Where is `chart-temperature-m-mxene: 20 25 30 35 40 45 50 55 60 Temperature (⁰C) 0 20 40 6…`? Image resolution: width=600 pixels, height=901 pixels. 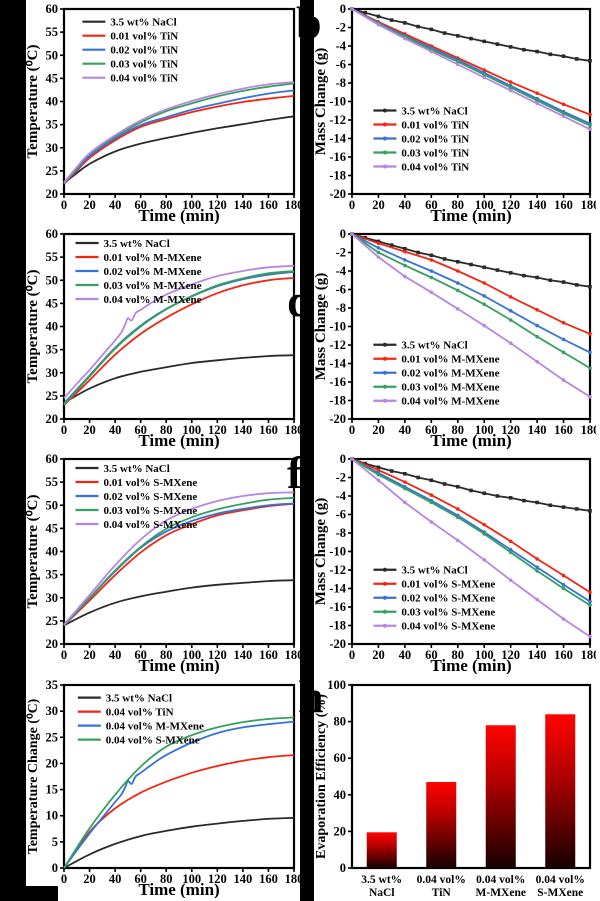 chart-temperature-m-mxene: 20 25 30 35 40 45 50 55 60 Temperature (⁰C) 0 20 40 6… is located at coordinates (164, 338).